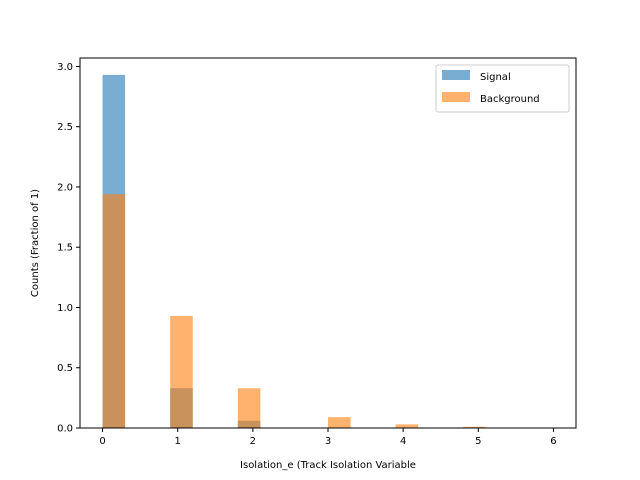  Describe the element at coordinates (178, 441) in the screenshot. I see `x-tick-label-1: 1` at that location.